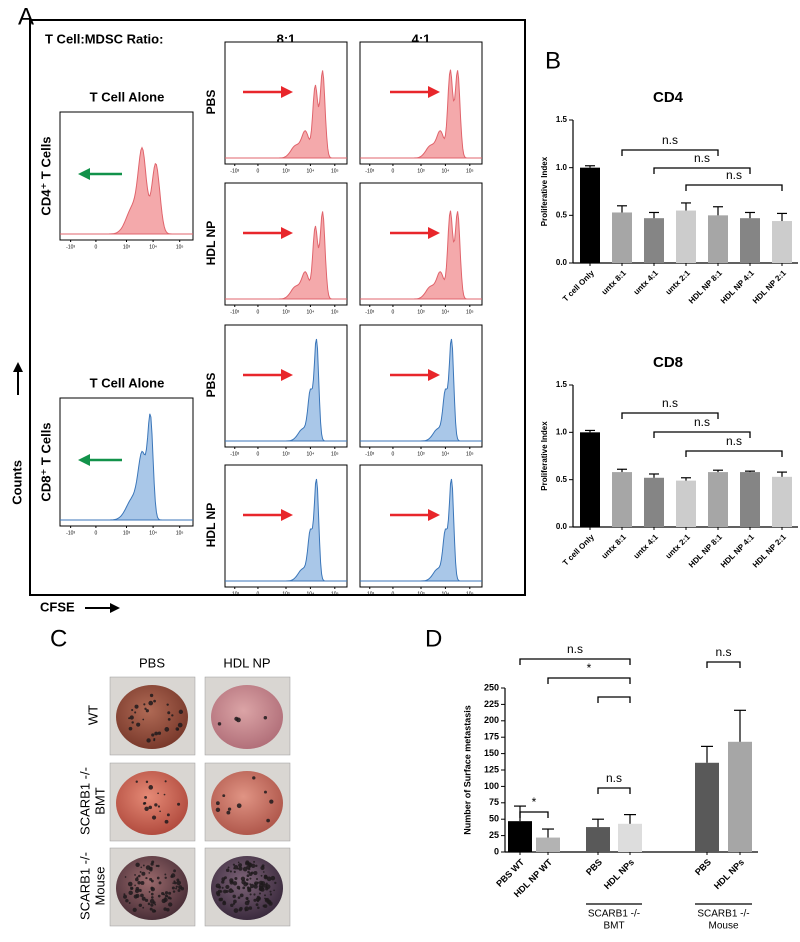 The width and height of the screenshot is (800, 942). Describe the element at coordinates (646, 546) in the screenshot. I see `x-tick-label: untx 4:1` at that location.